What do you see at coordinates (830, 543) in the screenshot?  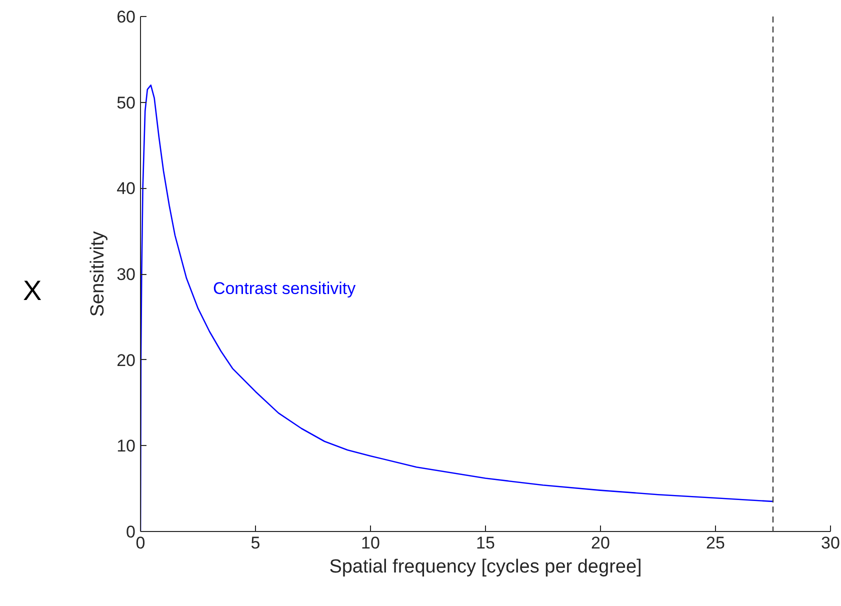 I see `x-tick-label: 30` at bounding box center [830, 543].